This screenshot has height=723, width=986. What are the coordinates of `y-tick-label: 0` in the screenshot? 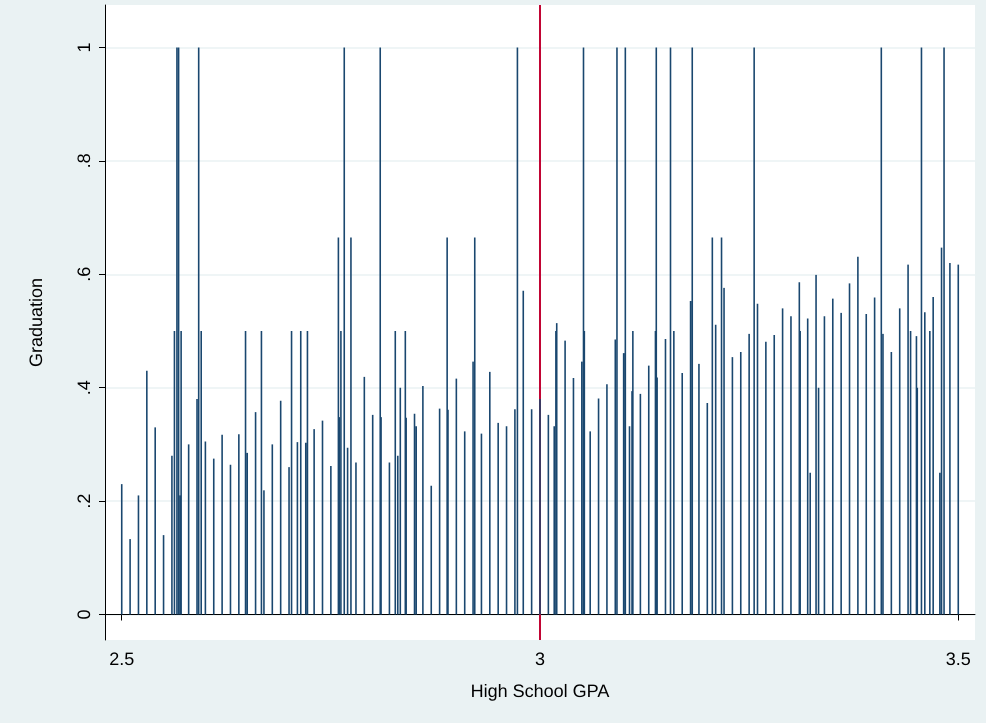 It's located at (84, 614).